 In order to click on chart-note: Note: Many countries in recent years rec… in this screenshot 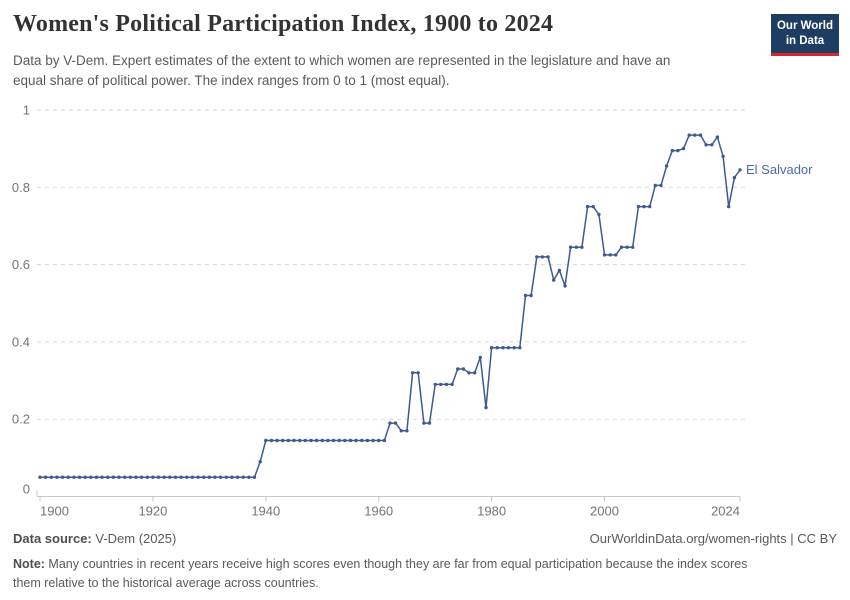, I will do `click(394, 574)`.